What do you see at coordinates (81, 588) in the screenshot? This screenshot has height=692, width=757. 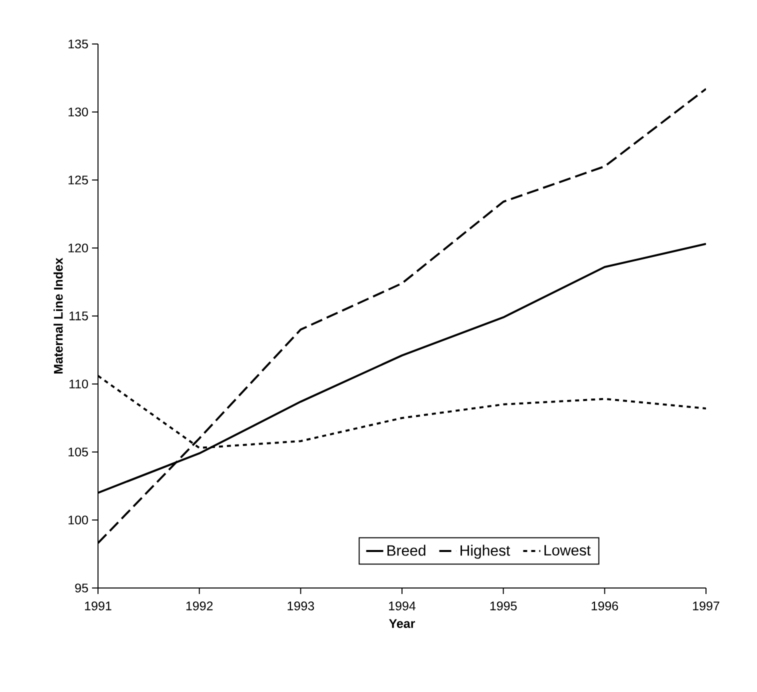 I see `y-tick-label: 95` at bounding box center [81, 588].